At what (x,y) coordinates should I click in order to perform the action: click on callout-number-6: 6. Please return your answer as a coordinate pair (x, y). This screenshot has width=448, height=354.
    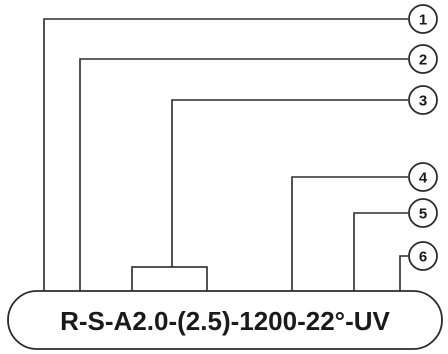
    Looking at the image, I should click on (423, 257).